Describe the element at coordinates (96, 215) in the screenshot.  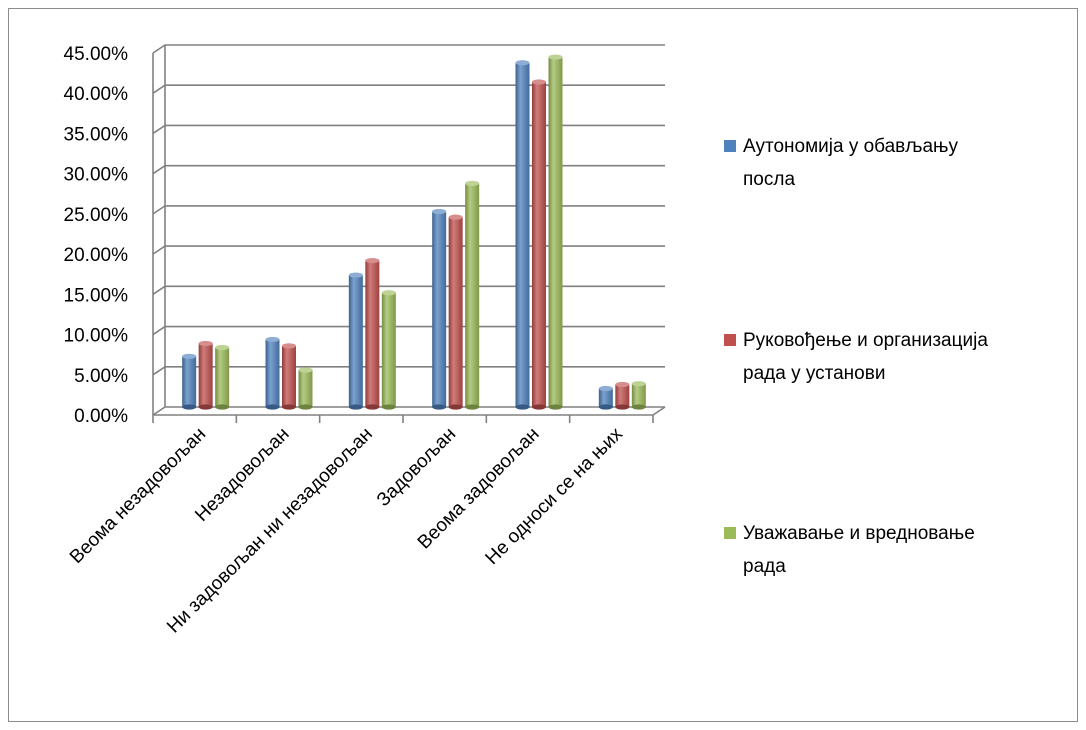
I see `y-tick-label: 25.00%` at that location.